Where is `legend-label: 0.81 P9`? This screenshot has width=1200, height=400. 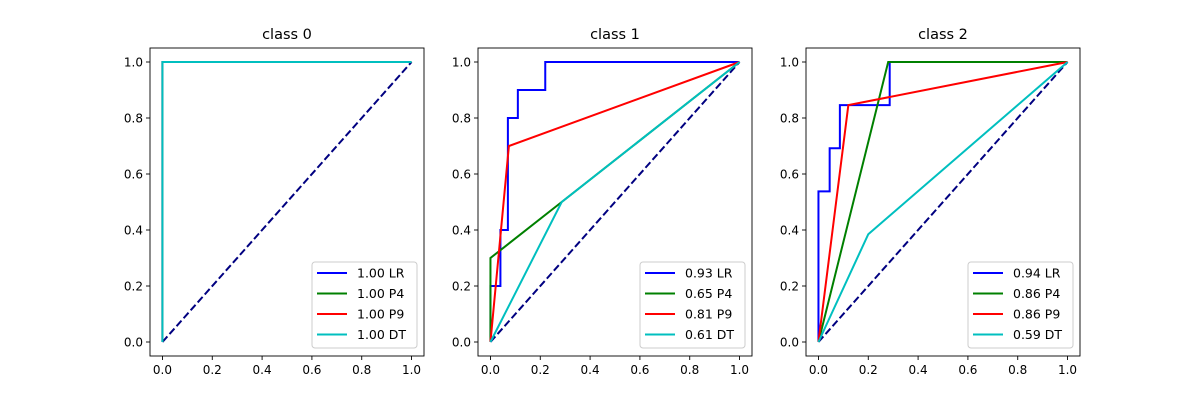 legend-label: 0.81 P9 is located at coordinates (708, 314).